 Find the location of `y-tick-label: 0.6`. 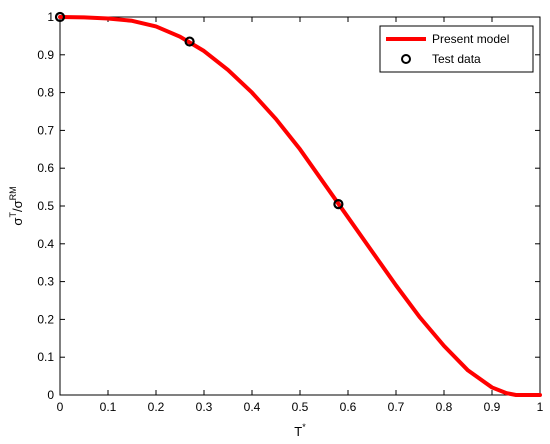

y-tick-label: 0.6 is located at coordinates (45, 168).